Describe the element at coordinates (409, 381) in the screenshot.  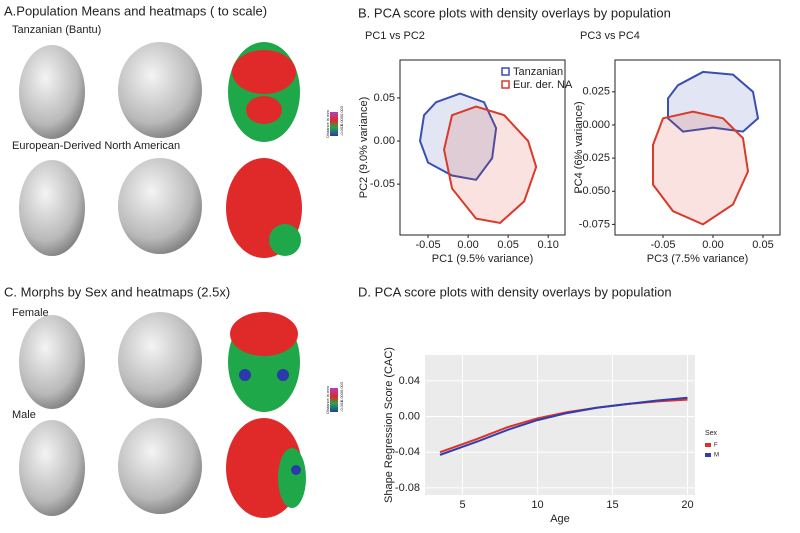
I see `y-tick-label: 0.04` at that location.